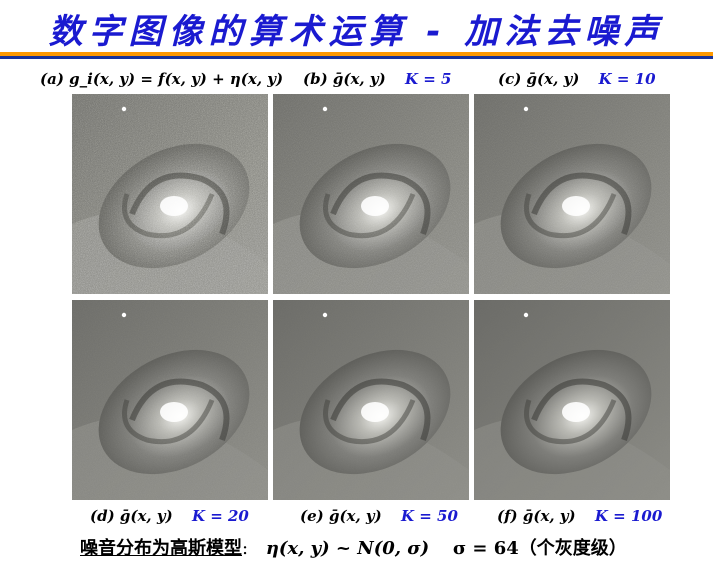 Image resolution: width=713 pixels, height=568 pixels. What do you see at coordinates (371, 194) in the screenshot?
I see `galaxy-image-b` at bounding box center [371, 194].